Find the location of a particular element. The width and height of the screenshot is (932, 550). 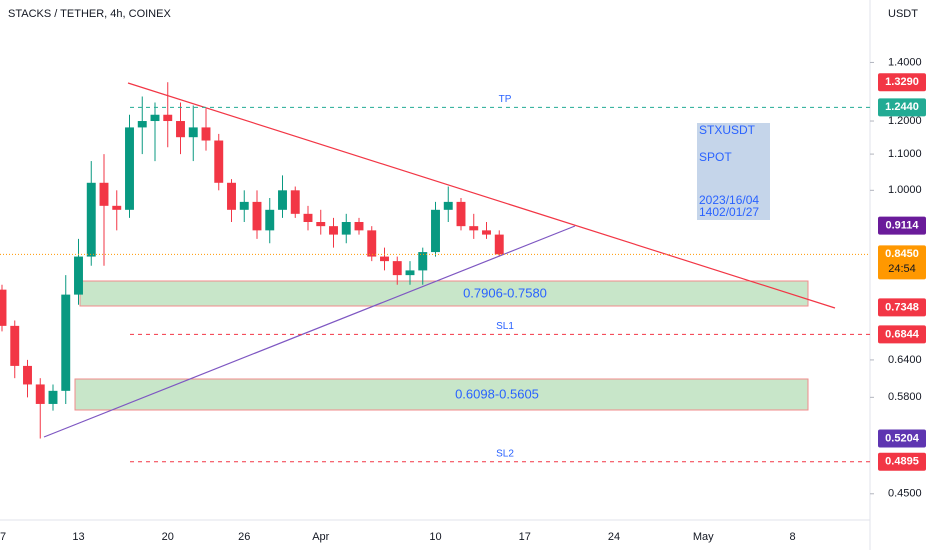

y-tick-label: 0.4500 is located at coordinates (905, 494).